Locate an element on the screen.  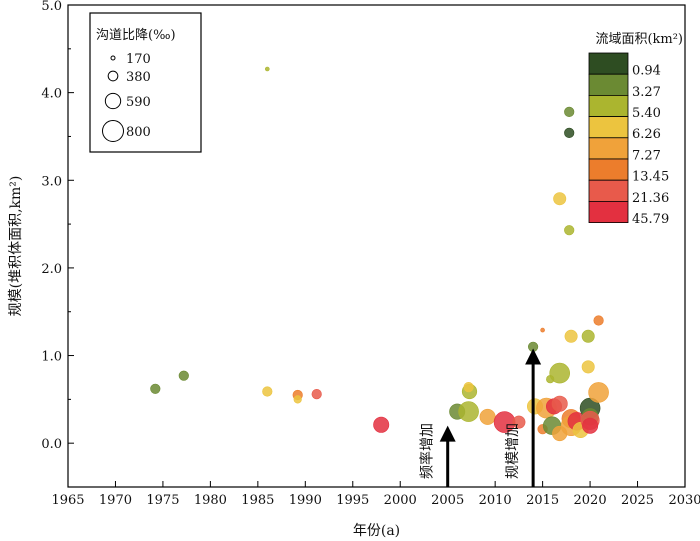
y-tick-label-0: 0.0 is located at coordinates (51, 444).